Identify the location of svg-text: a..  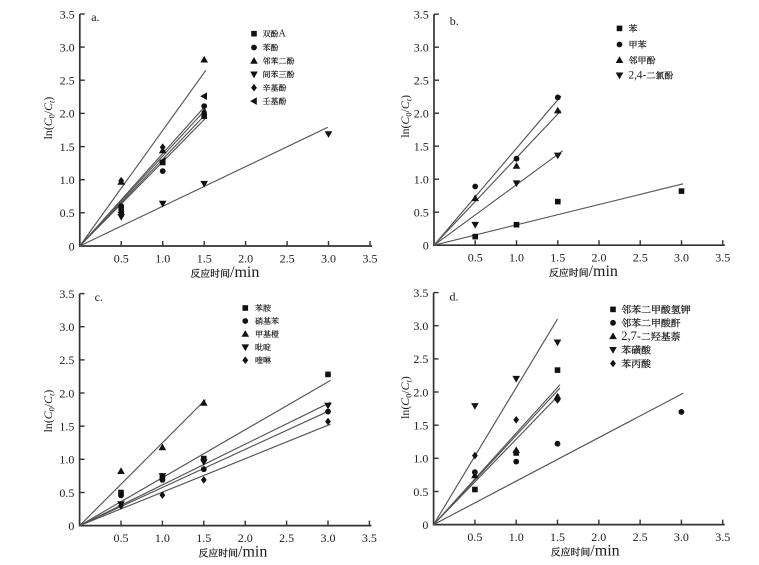
(95, 17).